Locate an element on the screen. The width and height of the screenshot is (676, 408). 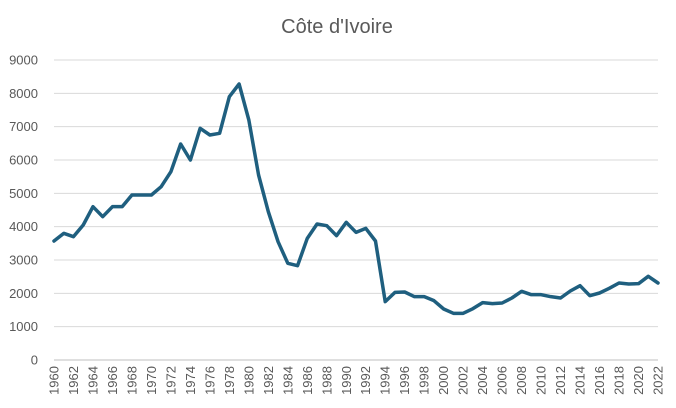
x-tick-label: 1994 is located at coordinates (385, 380).